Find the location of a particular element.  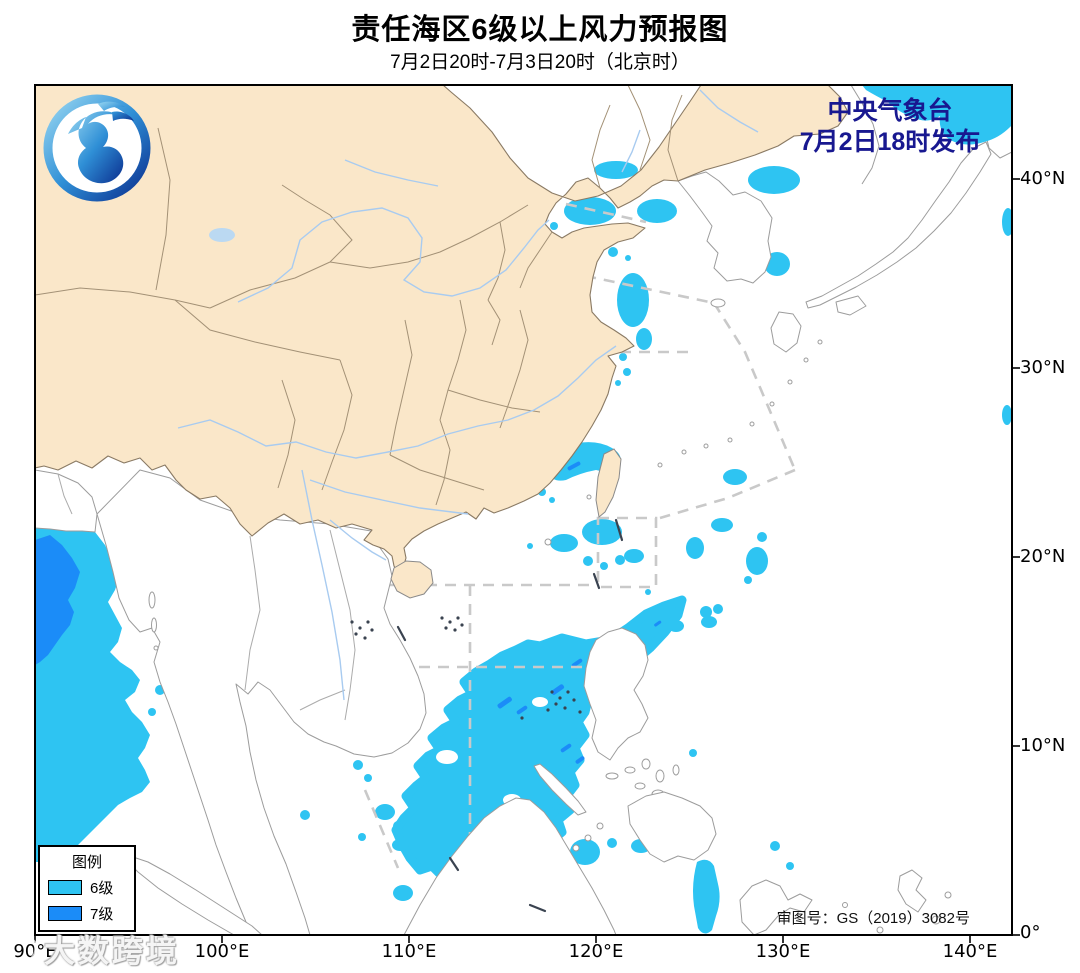

wind6-swatch-icon is located at coordinates (65, 887).